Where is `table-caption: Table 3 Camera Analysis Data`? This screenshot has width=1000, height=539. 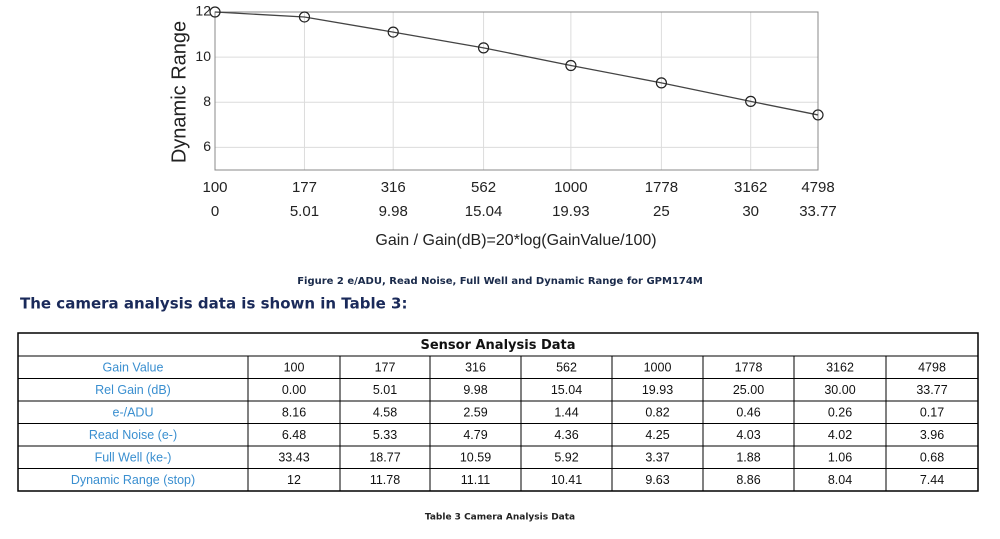
table-caption: Table 3 Camera Analysis Data is located at coordinates (500, 518).